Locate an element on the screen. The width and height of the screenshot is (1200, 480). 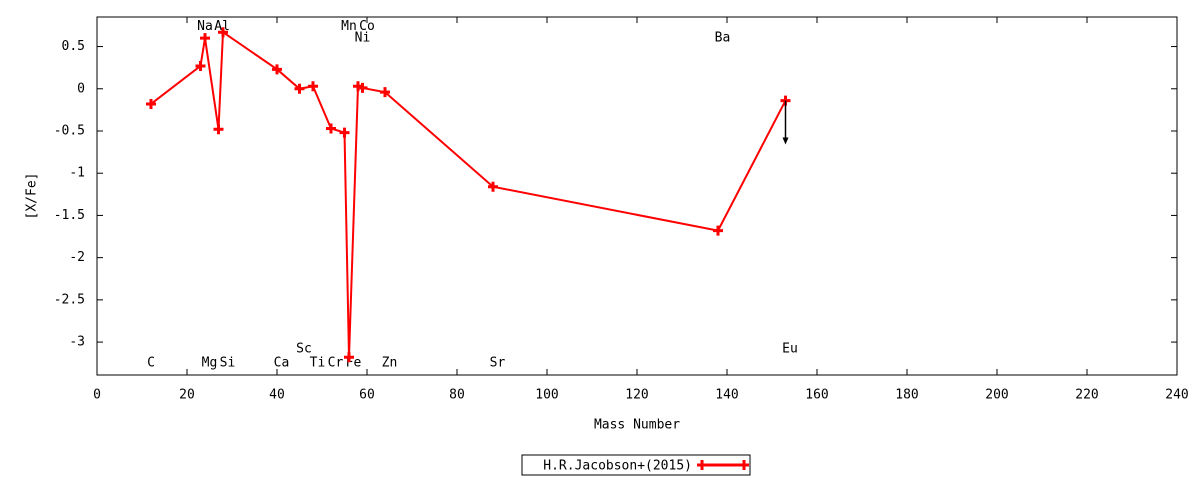
element-label: Ti is located at coordinates (318, 363).